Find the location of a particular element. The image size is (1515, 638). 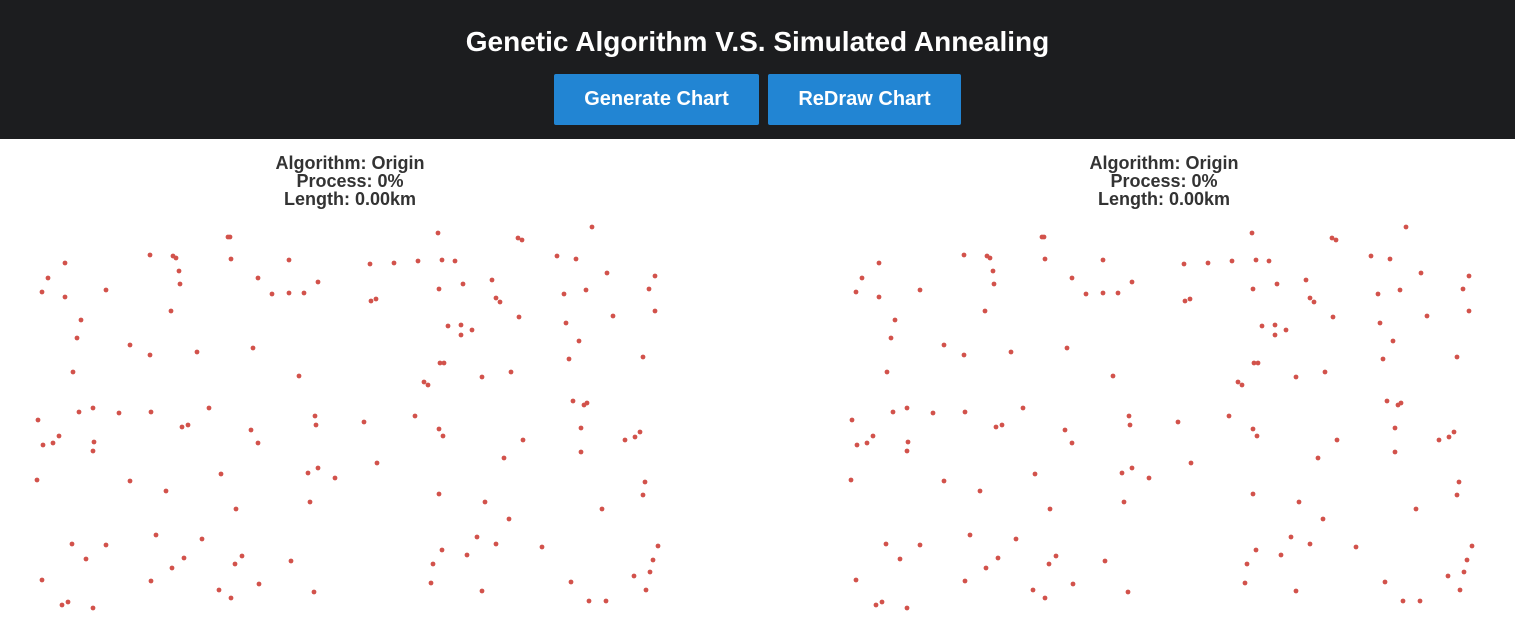

algorithm-label: Algorithm: Origin is located at coordinates (1164, 163).